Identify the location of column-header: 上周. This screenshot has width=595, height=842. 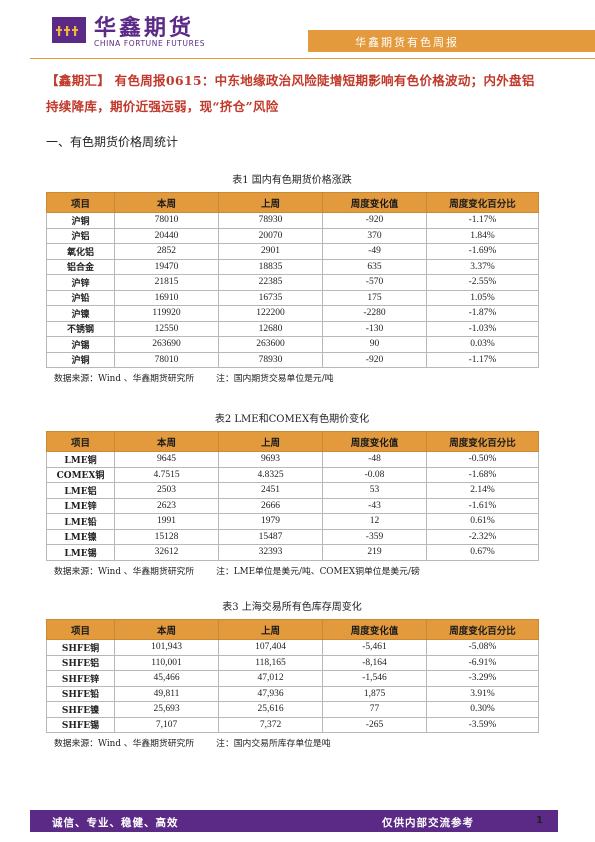
(270, 629).